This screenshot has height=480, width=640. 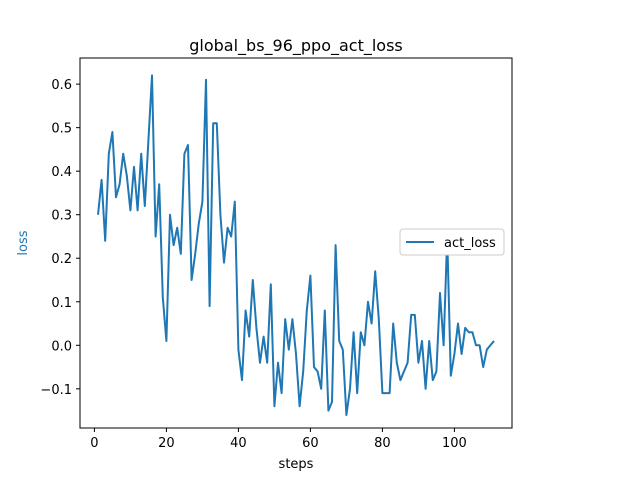 I want to click on y-tick-label: 0.6, so click(x=61, y=85).